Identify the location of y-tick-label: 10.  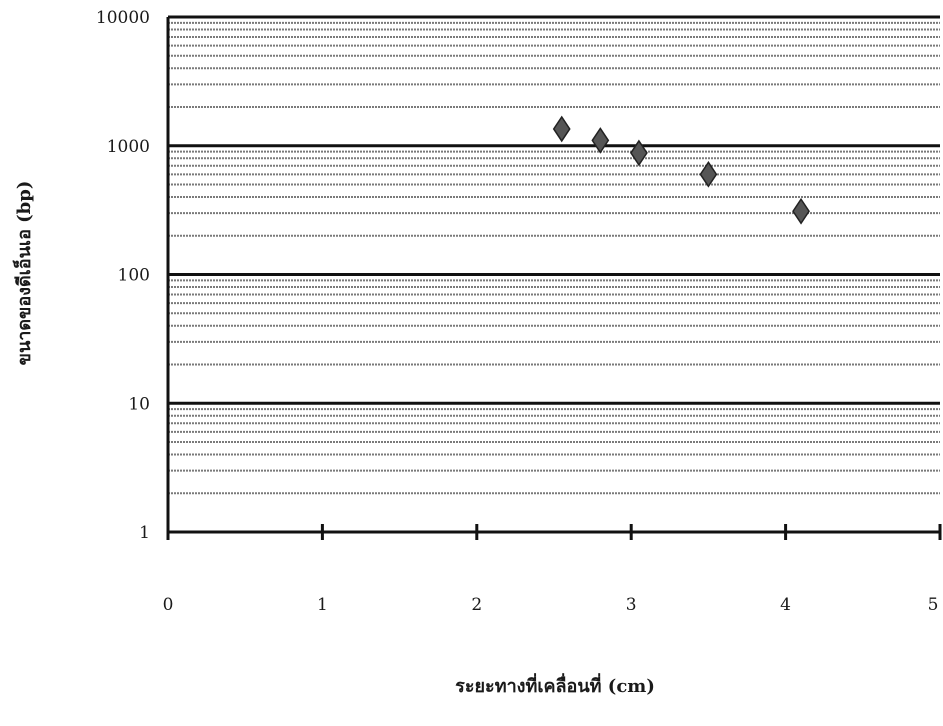
(139, 404).